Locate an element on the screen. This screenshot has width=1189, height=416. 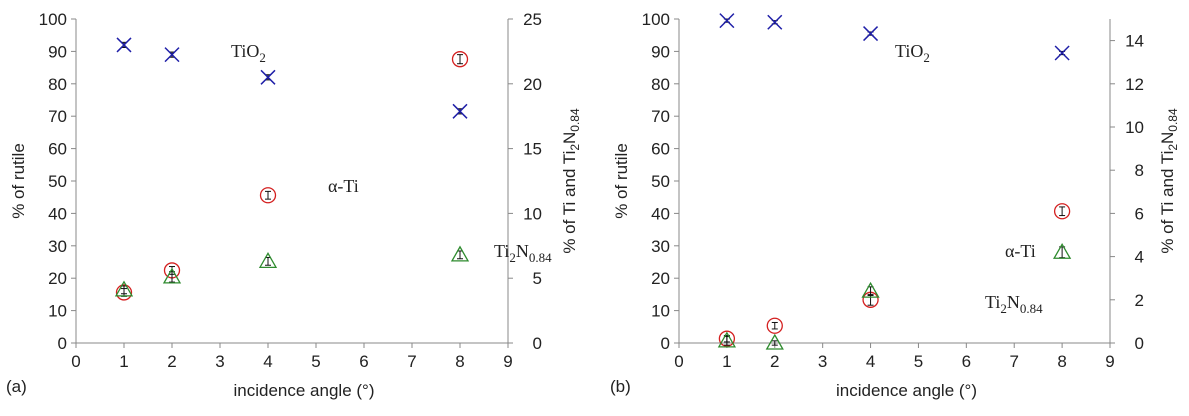
series-label-main: α-Ti is located at coordinates (343, 186).